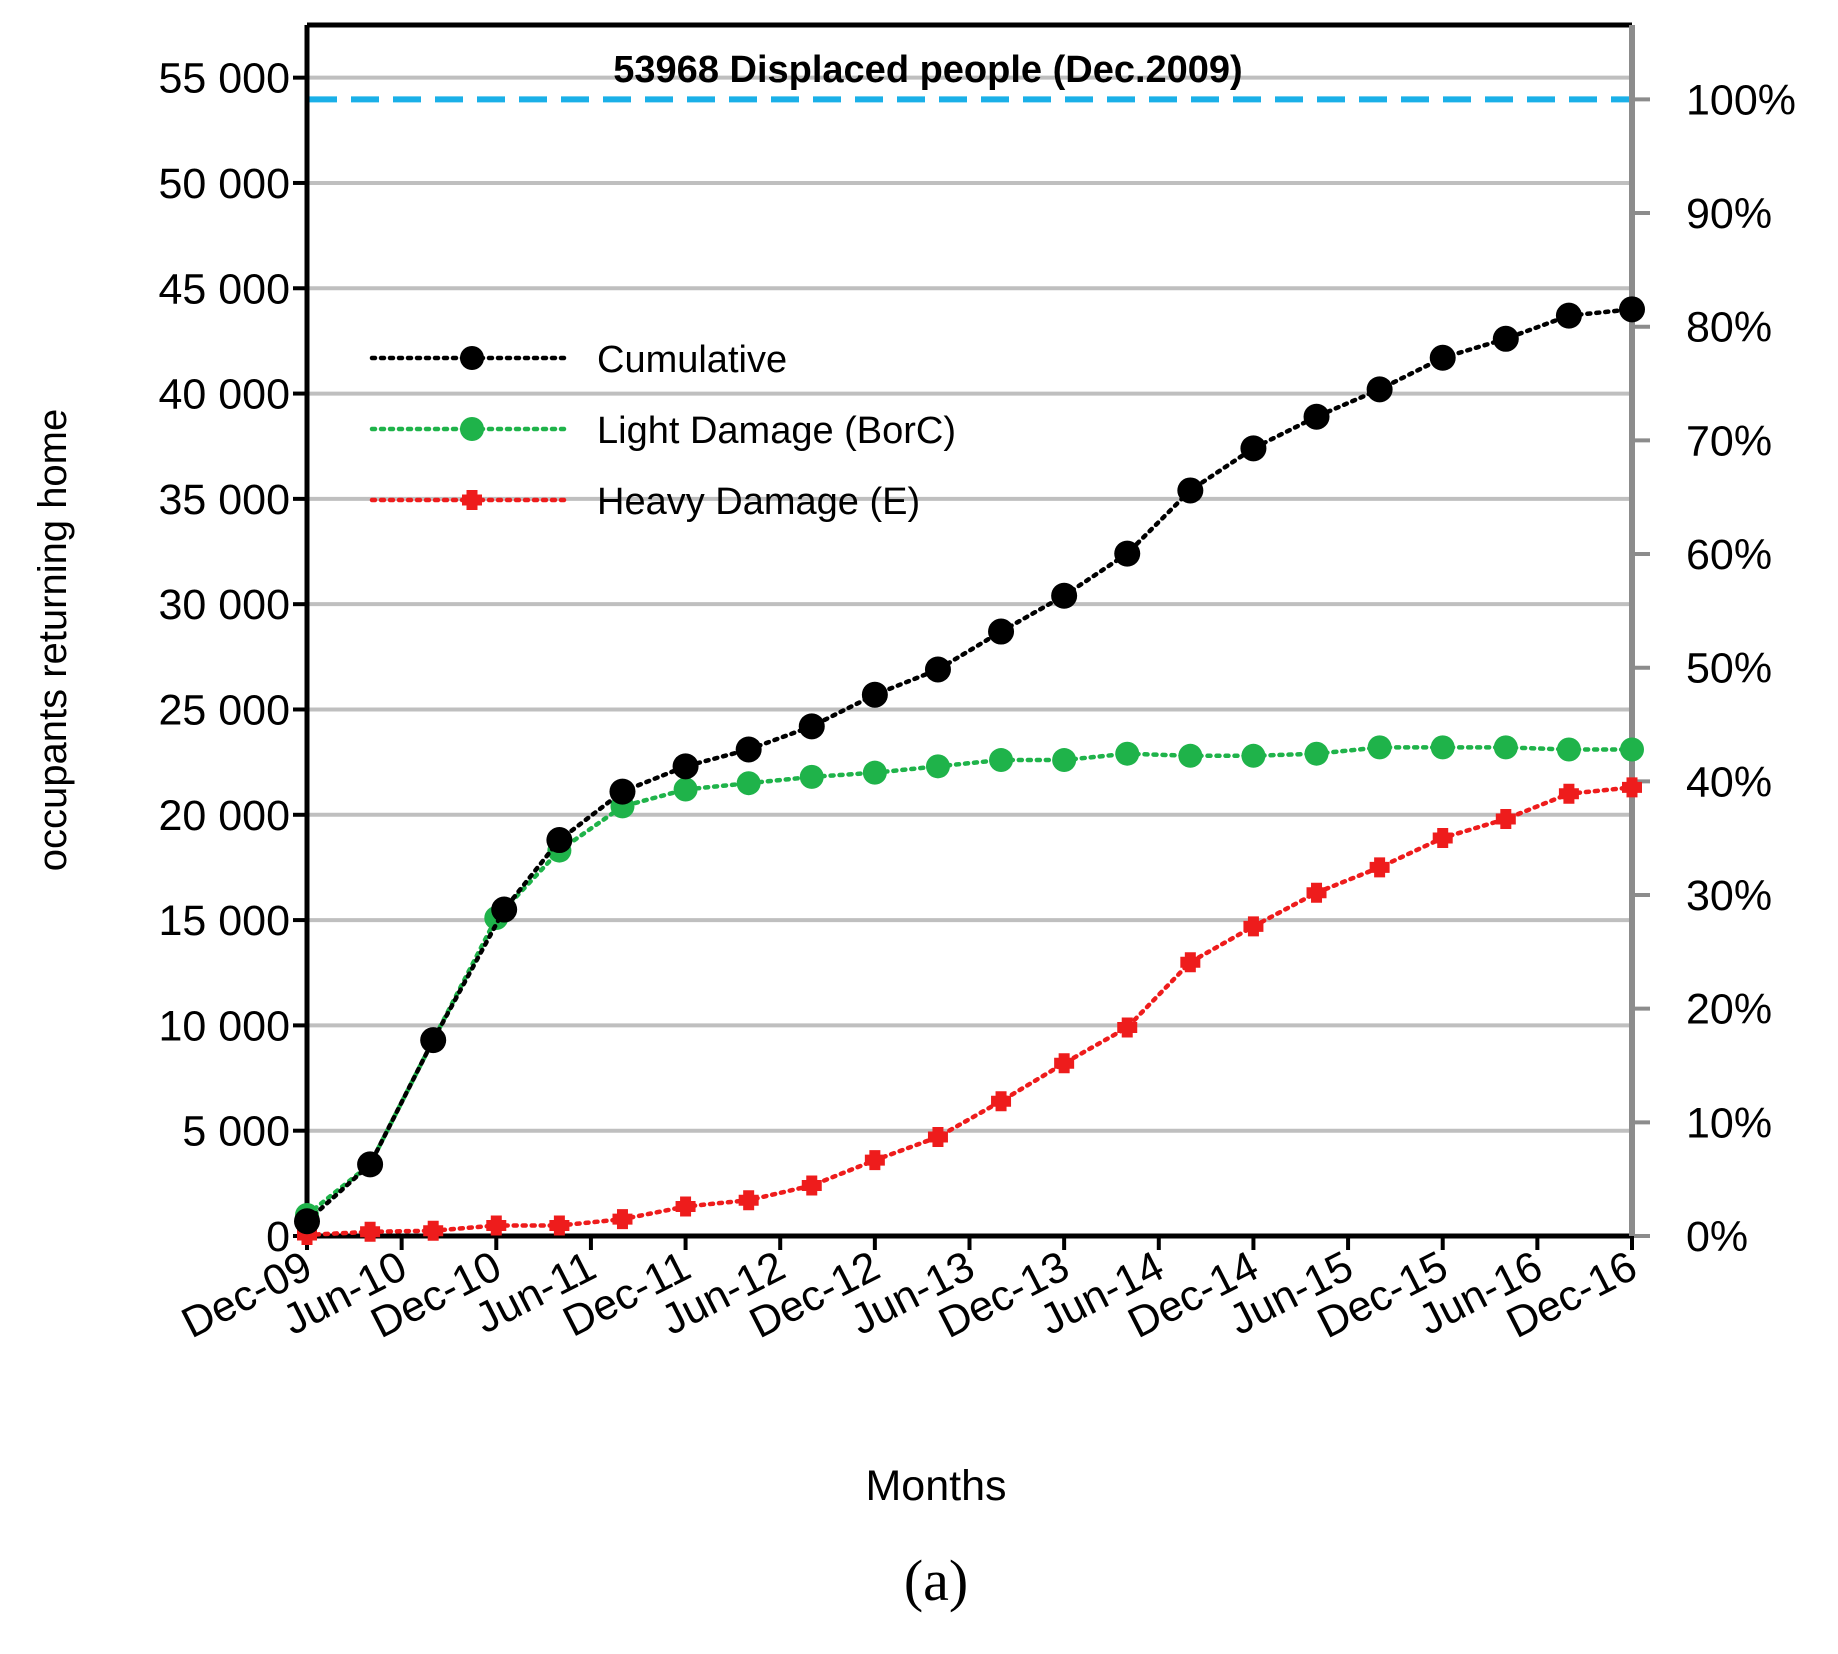  What do you see at coordinates (1729, 555) in the screenshot?
I see `y2-tick-label: 60%` at bounding box center [1729, 555].